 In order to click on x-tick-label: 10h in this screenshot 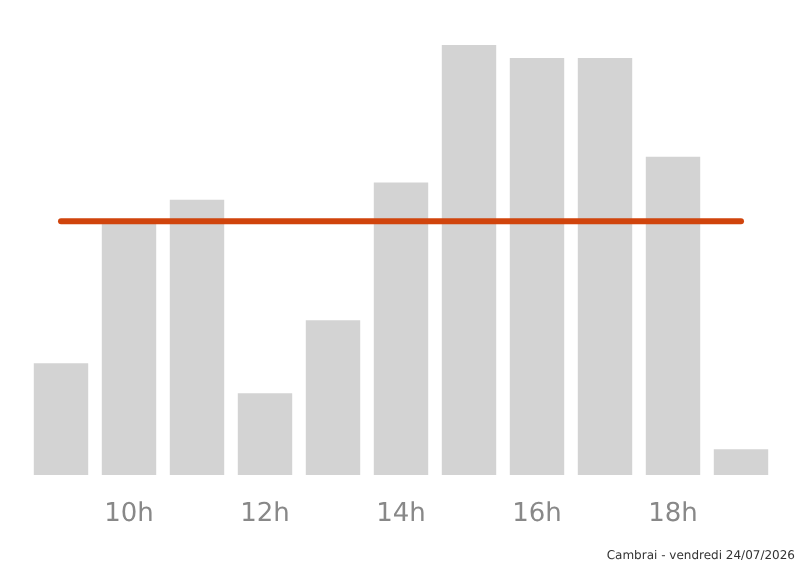, I will do `click(129, 514)`.